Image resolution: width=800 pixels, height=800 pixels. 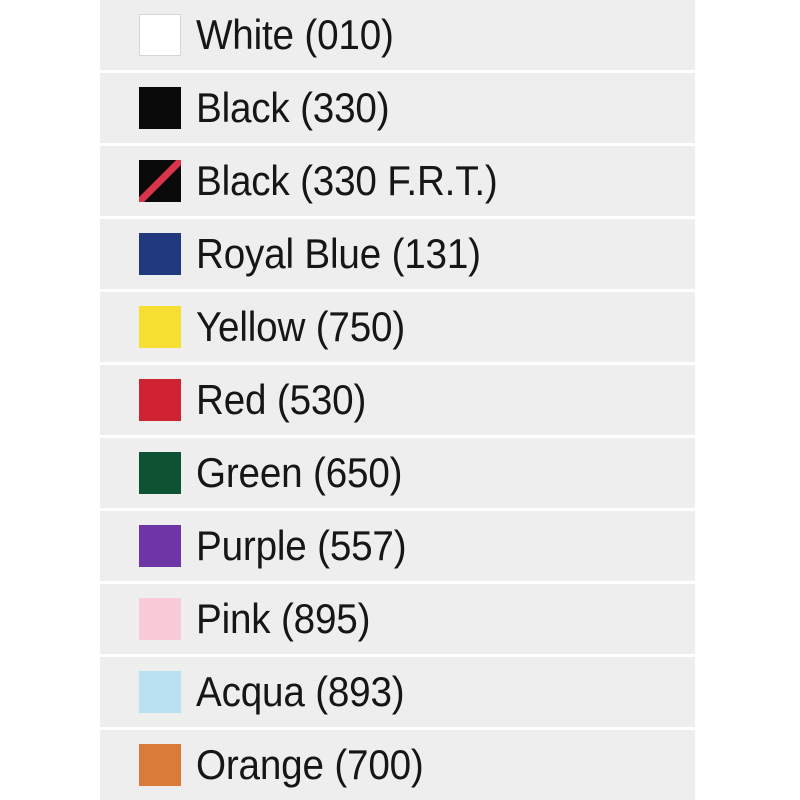 I want to click on legend-row: Yellow (750), so click(x=397, y=328).